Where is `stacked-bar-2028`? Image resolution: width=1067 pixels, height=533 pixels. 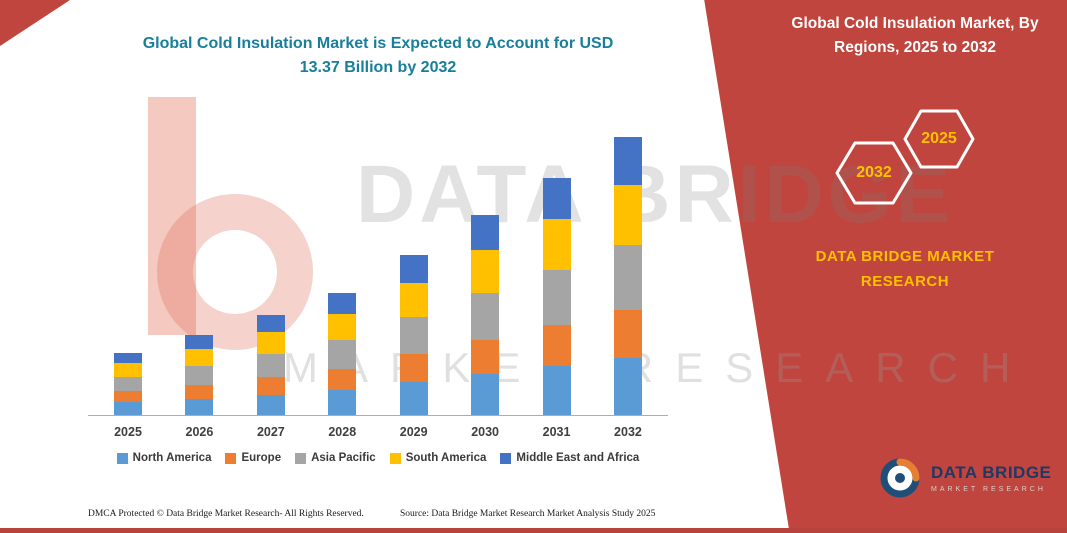
stacked-bar-2028 is located at coordinates (342, 353).